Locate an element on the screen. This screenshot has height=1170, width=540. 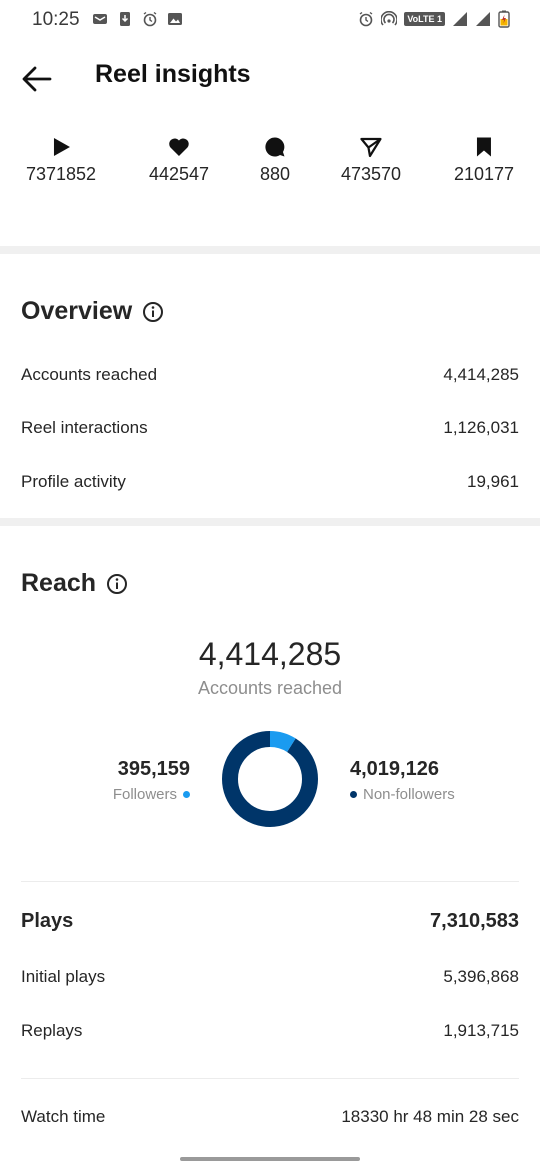
row-value: 19,961 is located at coordinates (493, 481).